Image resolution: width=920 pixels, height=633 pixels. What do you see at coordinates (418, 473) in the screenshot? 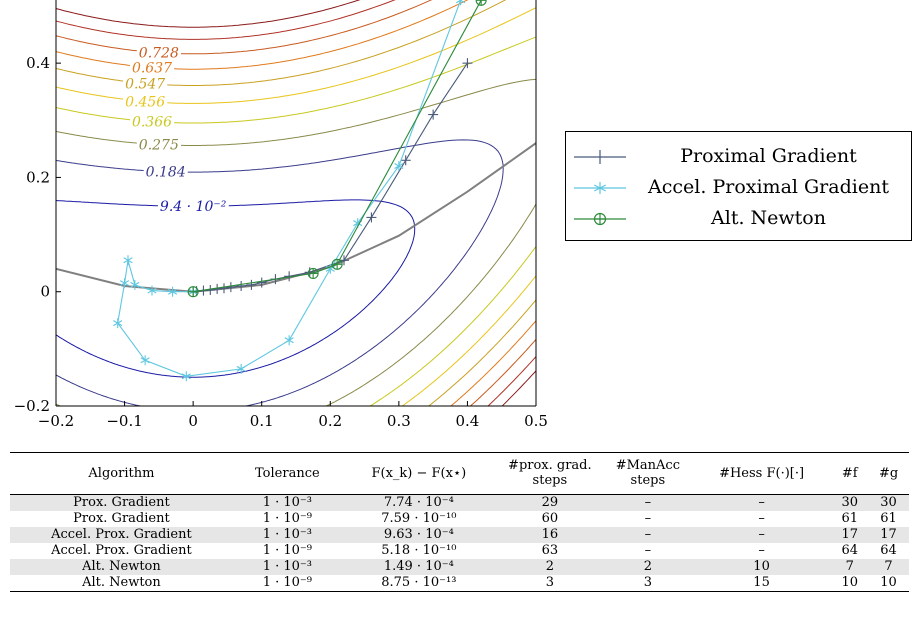
I see `header-objective-gap: F(x_k) − F(x⋆)` at bounding box center [418, 473].